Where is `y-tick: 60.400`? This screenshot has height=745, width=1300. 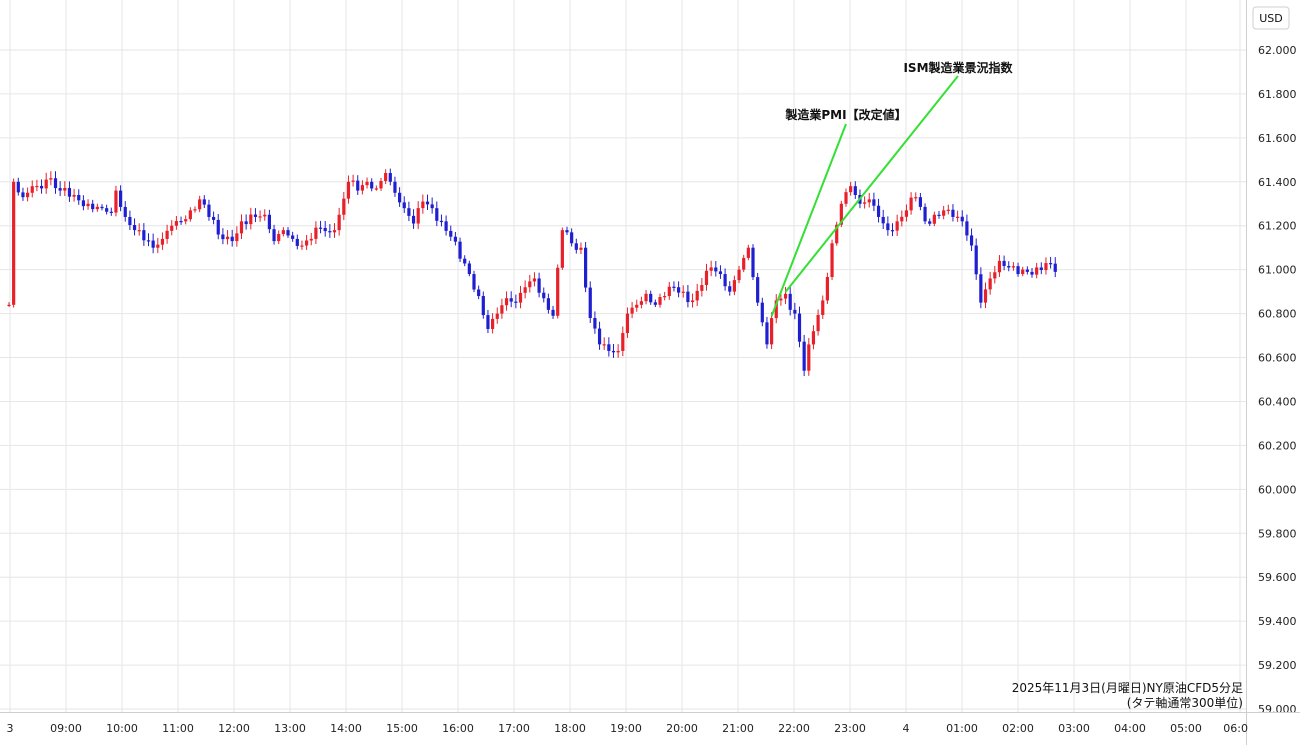 y-tick: 60.400 is located at coordinates (1277, 401).